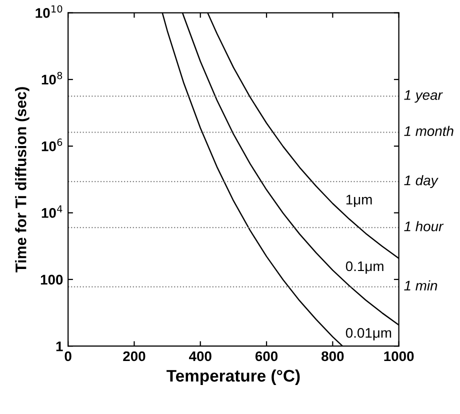 This screenshot has width=460, height=414. Describe the element at coordinates (424, 226) in the screenshot. I see `ref-line-label: 1 hour` at that location.